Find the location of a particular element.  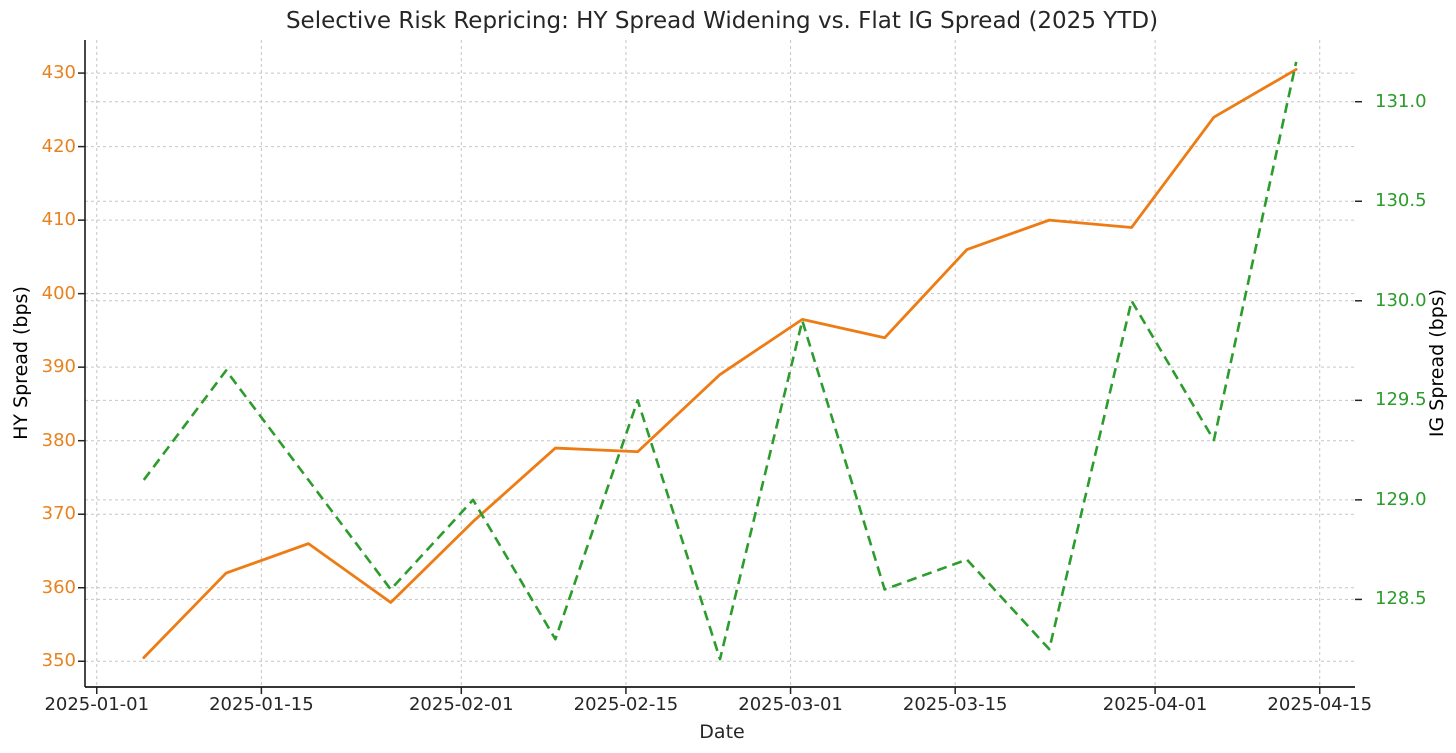

x-tick-label: 2025-01-01 is located at coordinates (97, 704).